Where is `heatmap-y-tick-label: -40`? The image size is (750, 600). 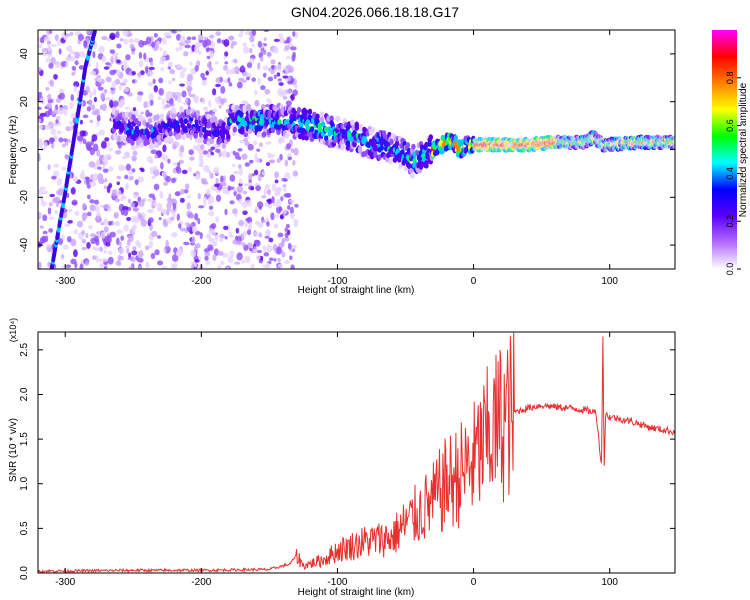 heatmap-y-tick-label: -40 is located at coordinates (24, 244).